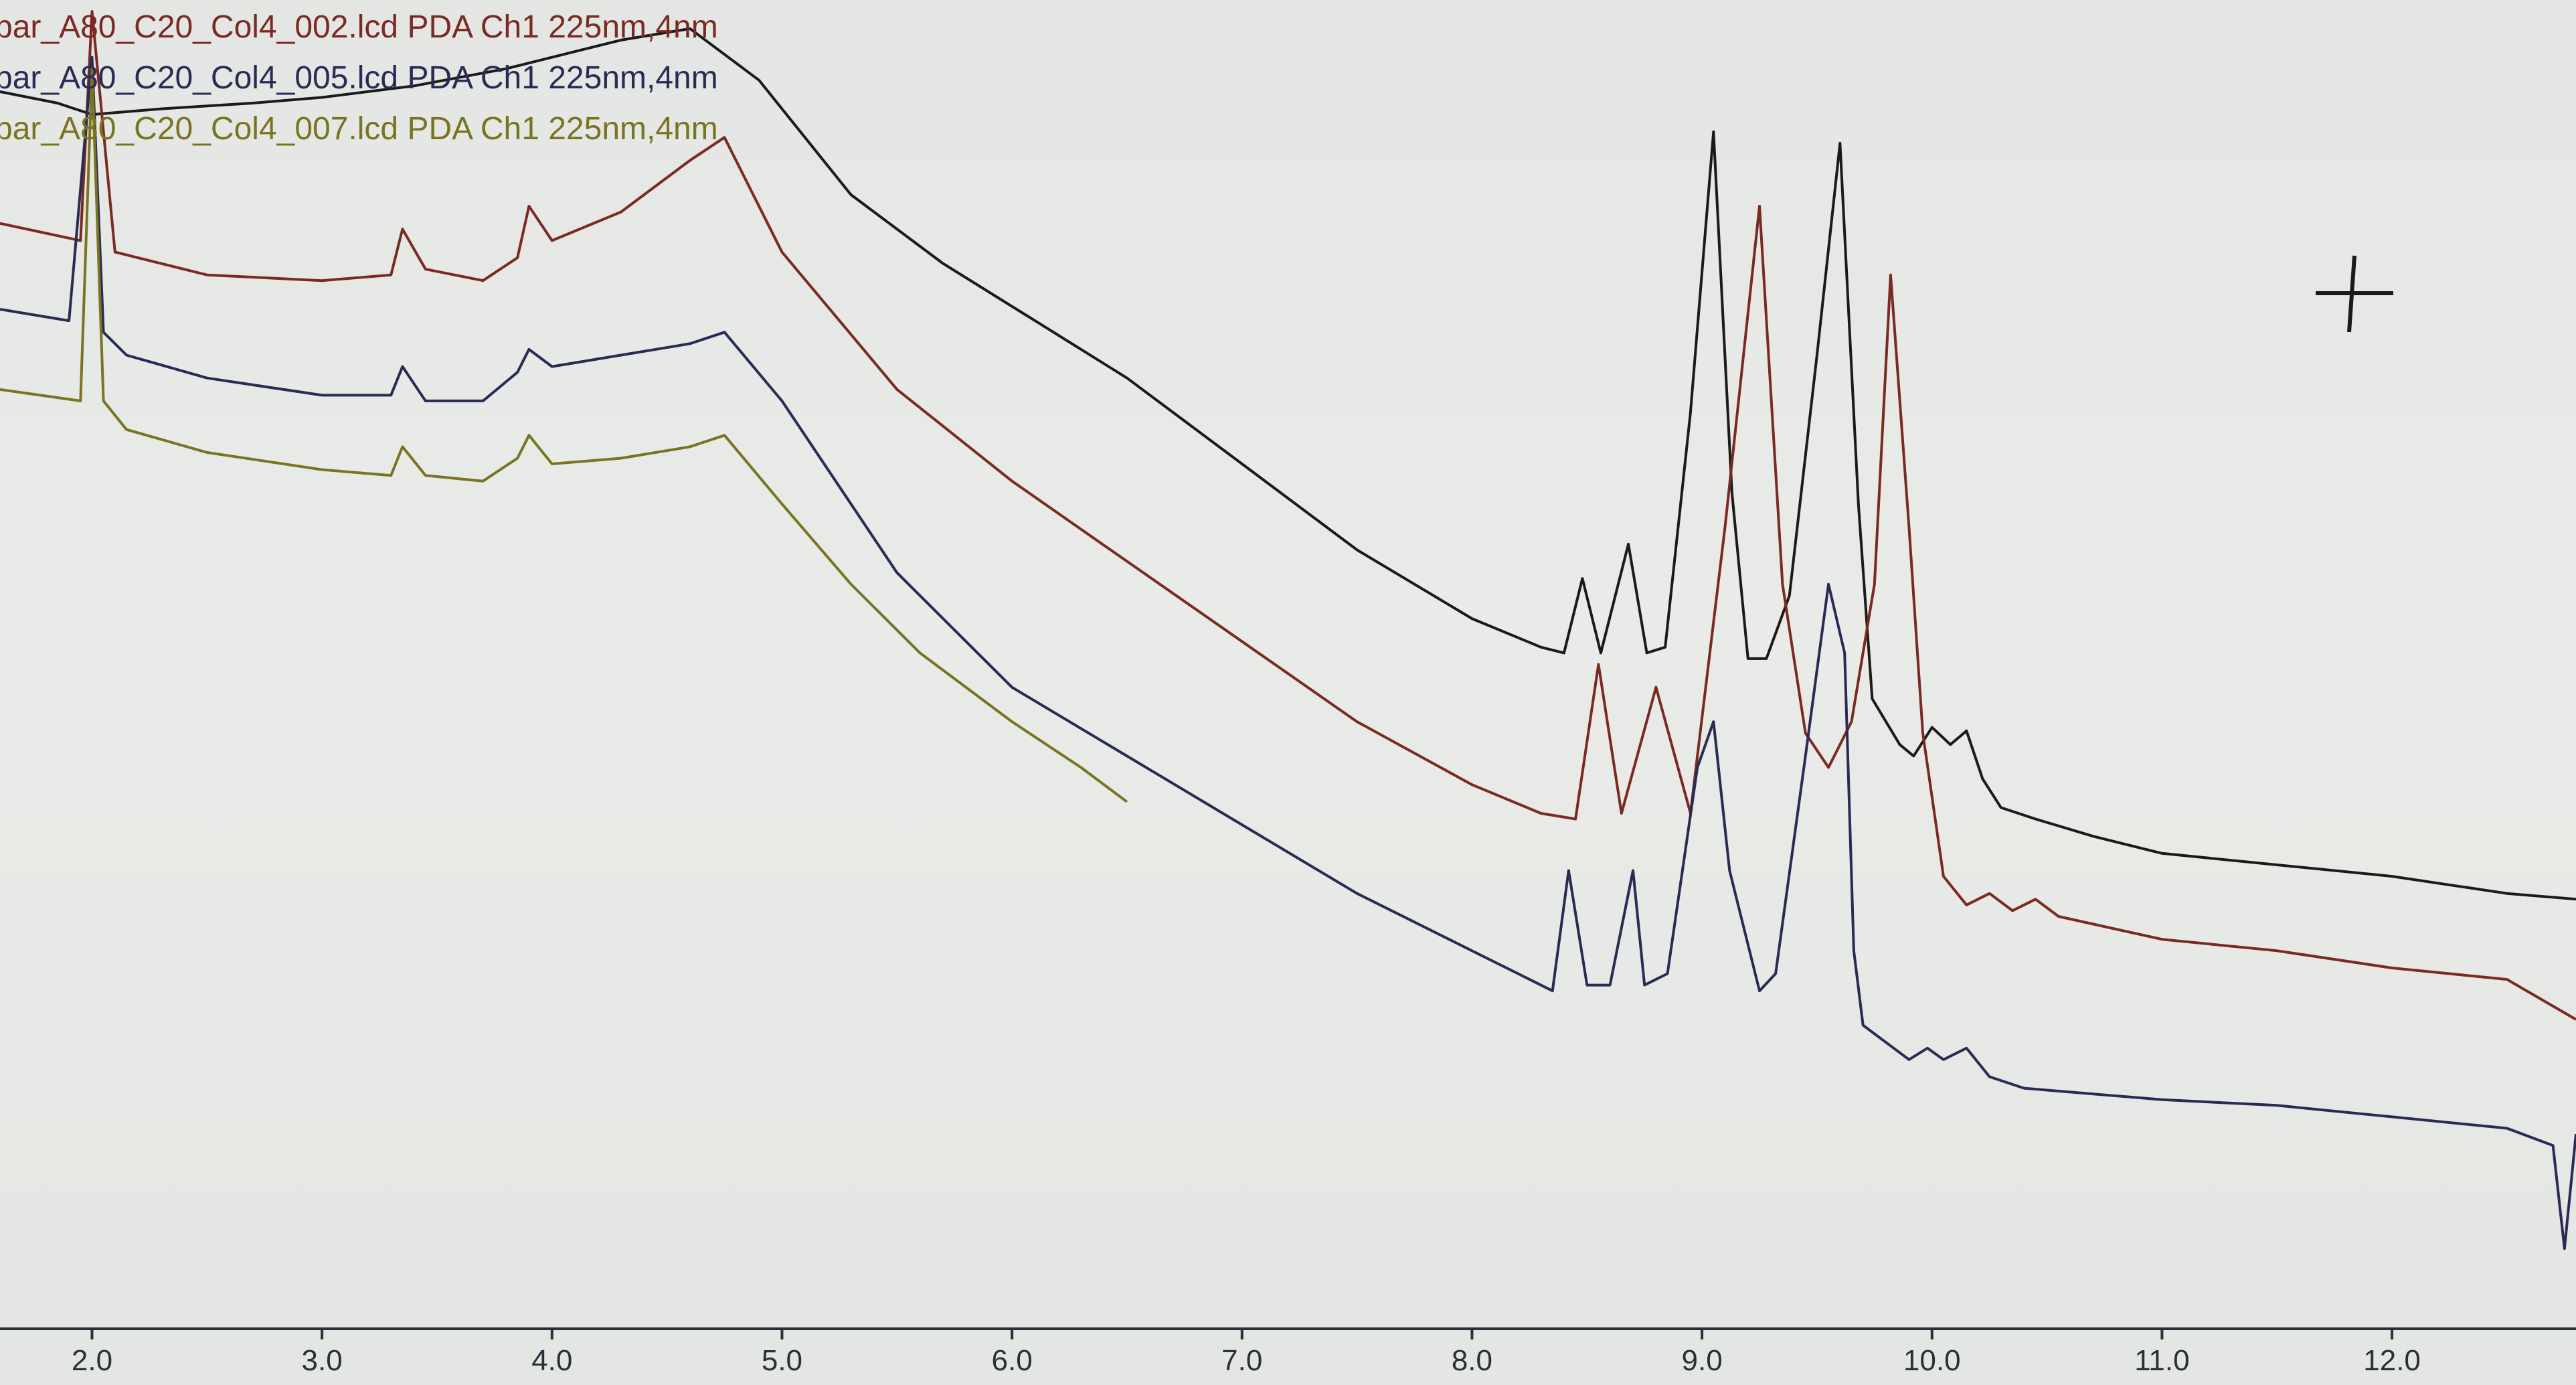 This screenshot has width=2576, height=1385. I want to click on x-tick-label: 11.0, so click(2161, 1360).